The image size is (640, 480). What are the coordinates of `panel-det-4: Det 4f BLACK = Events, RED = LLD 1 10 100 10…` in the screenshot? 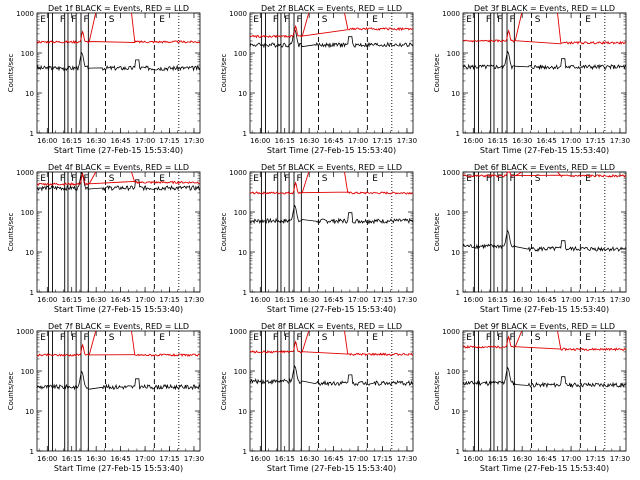 It's located at (105, 238).